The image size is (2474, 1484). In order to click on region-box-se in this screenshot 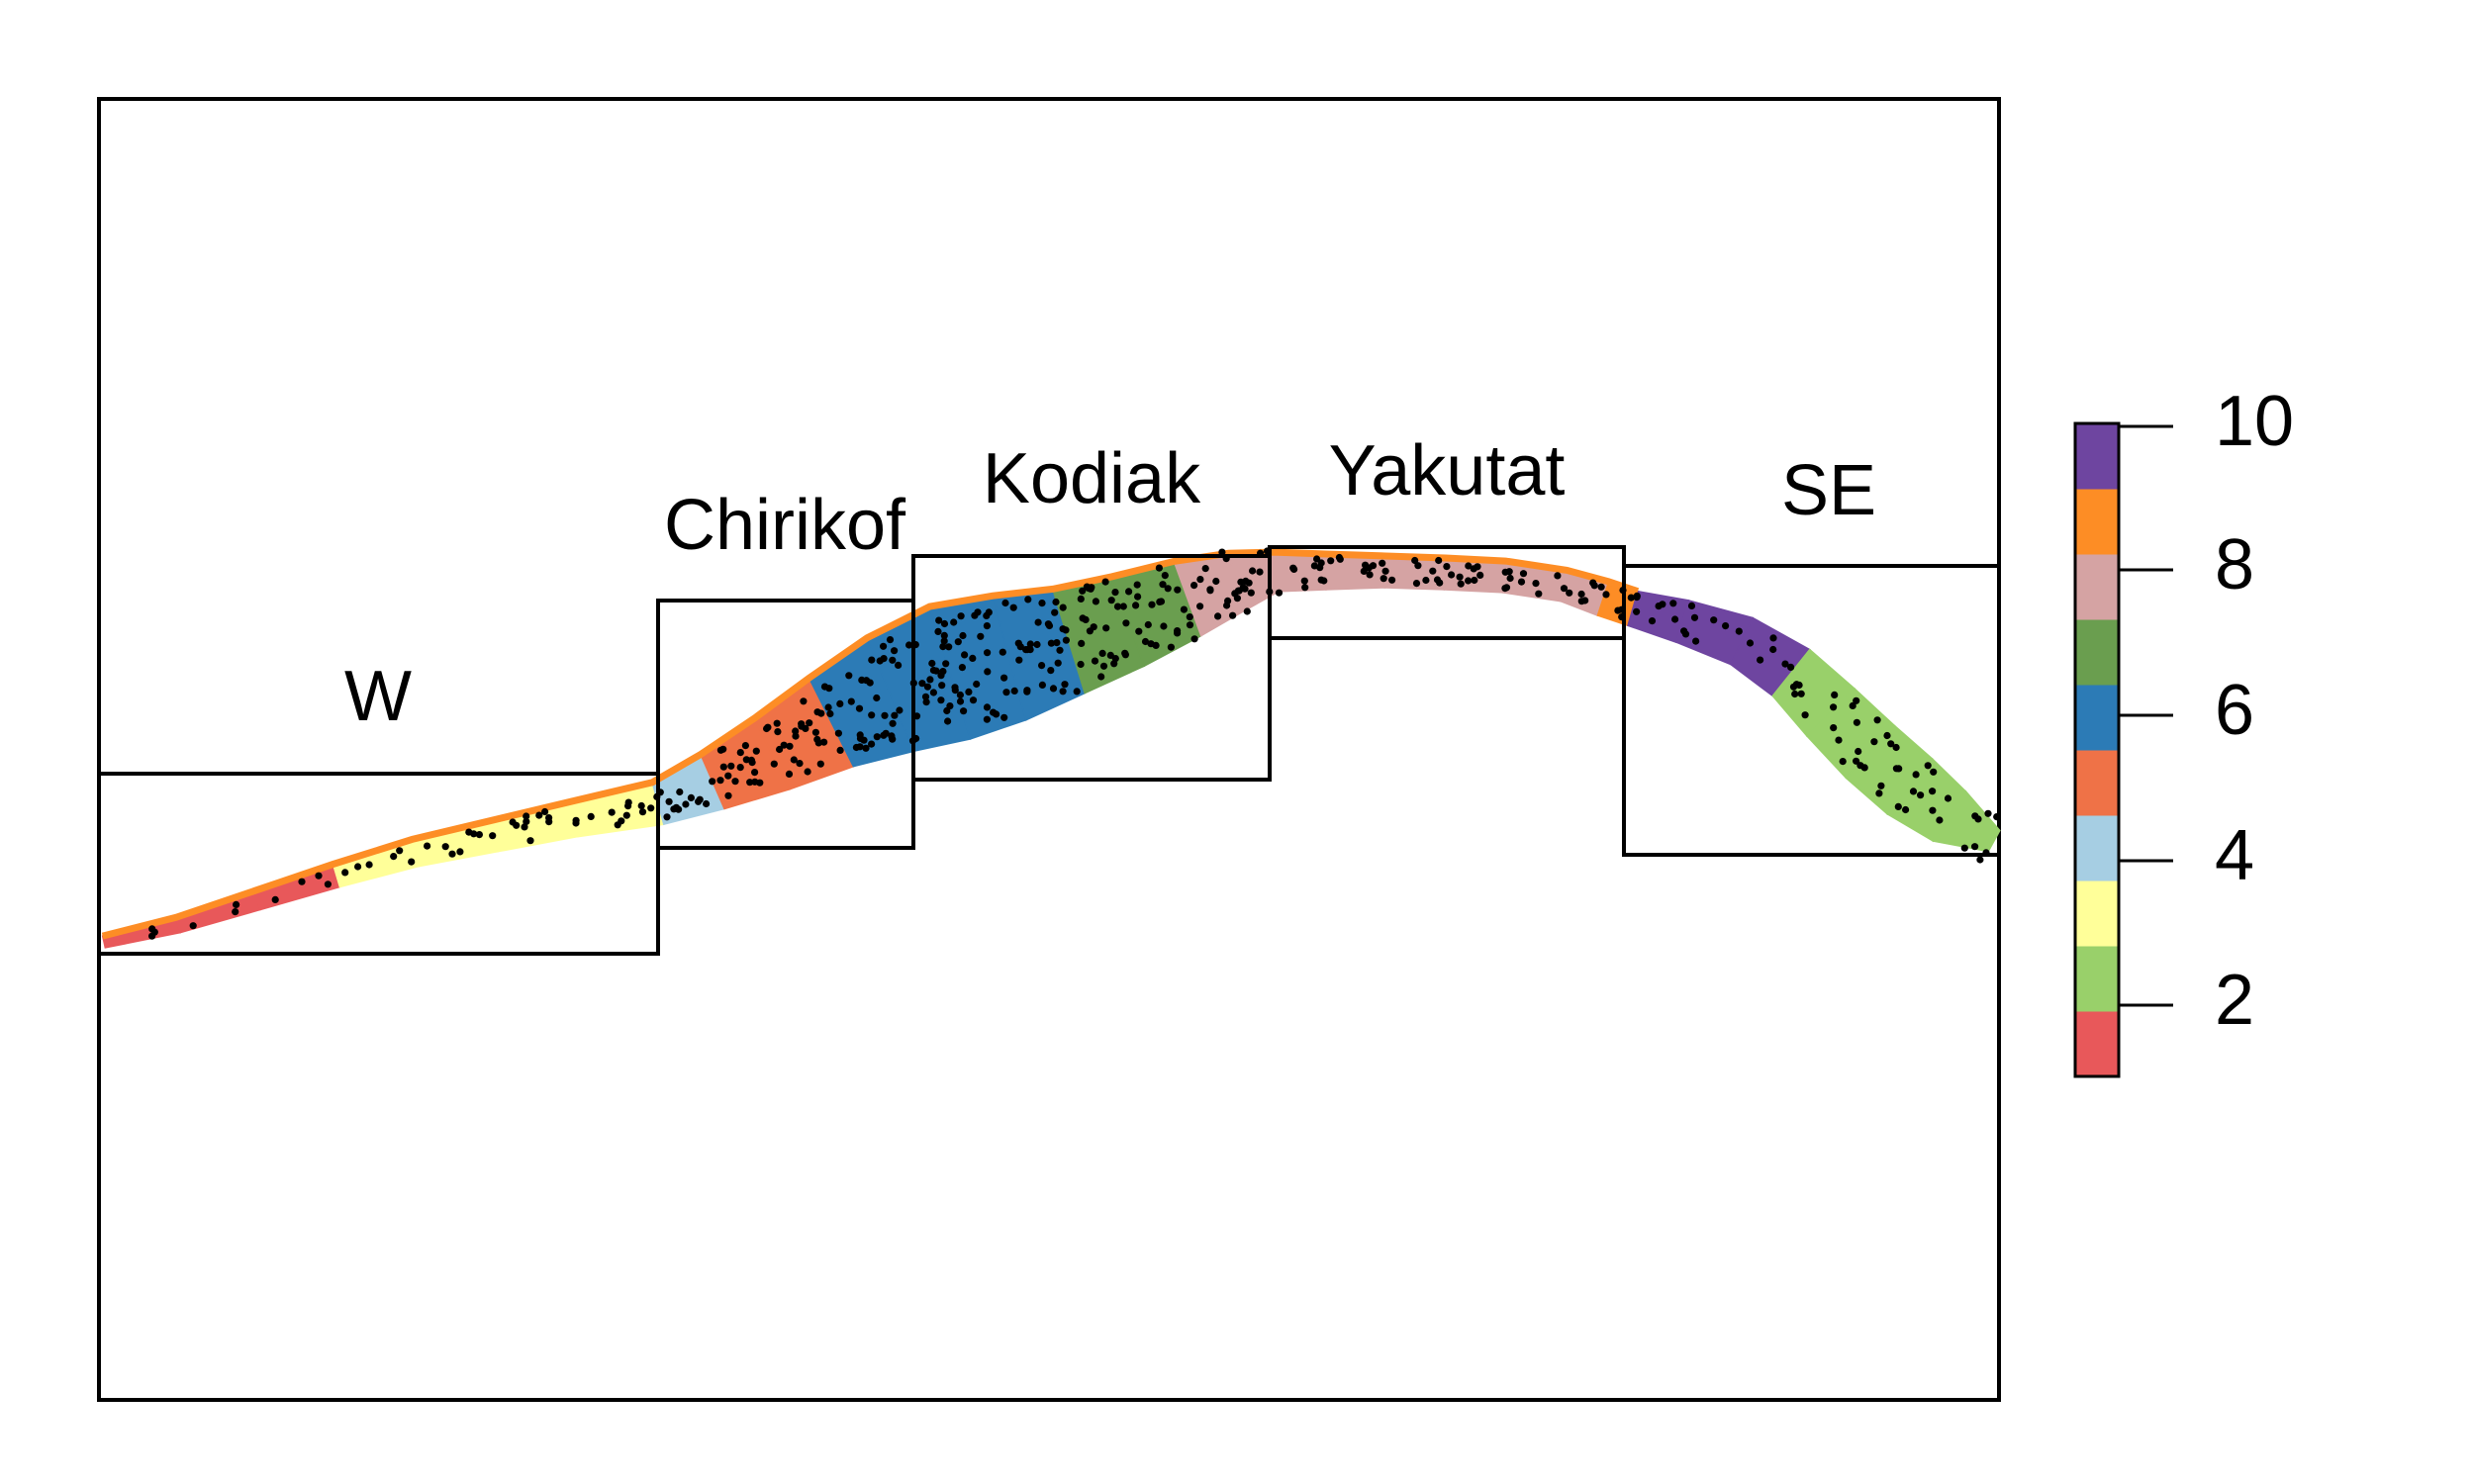, I will do `click(1811, 710)`.